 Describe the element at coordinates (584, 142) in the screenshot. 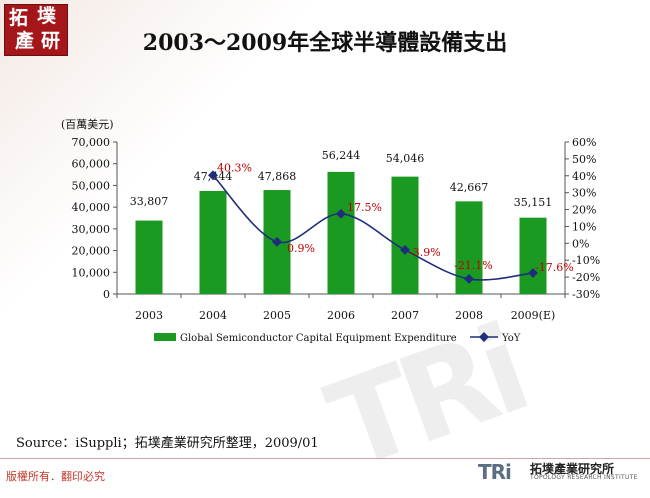

I see `y-right-tick-label: 60%` at that location.